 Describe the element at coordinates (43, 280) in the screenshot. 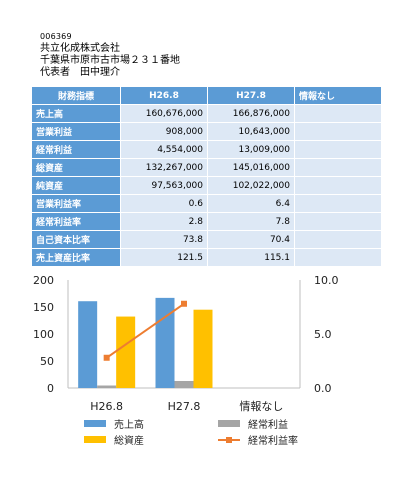

I see `y-left-tick-label: 200` at that location.